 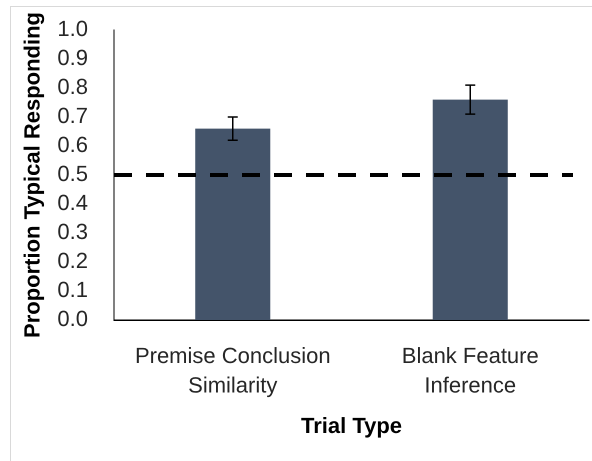 What do you see at coordinates (31, 175) in the screenshot?
I see `y-axis-title: Proportion Typical Responding` at bounding box center [31, 175].